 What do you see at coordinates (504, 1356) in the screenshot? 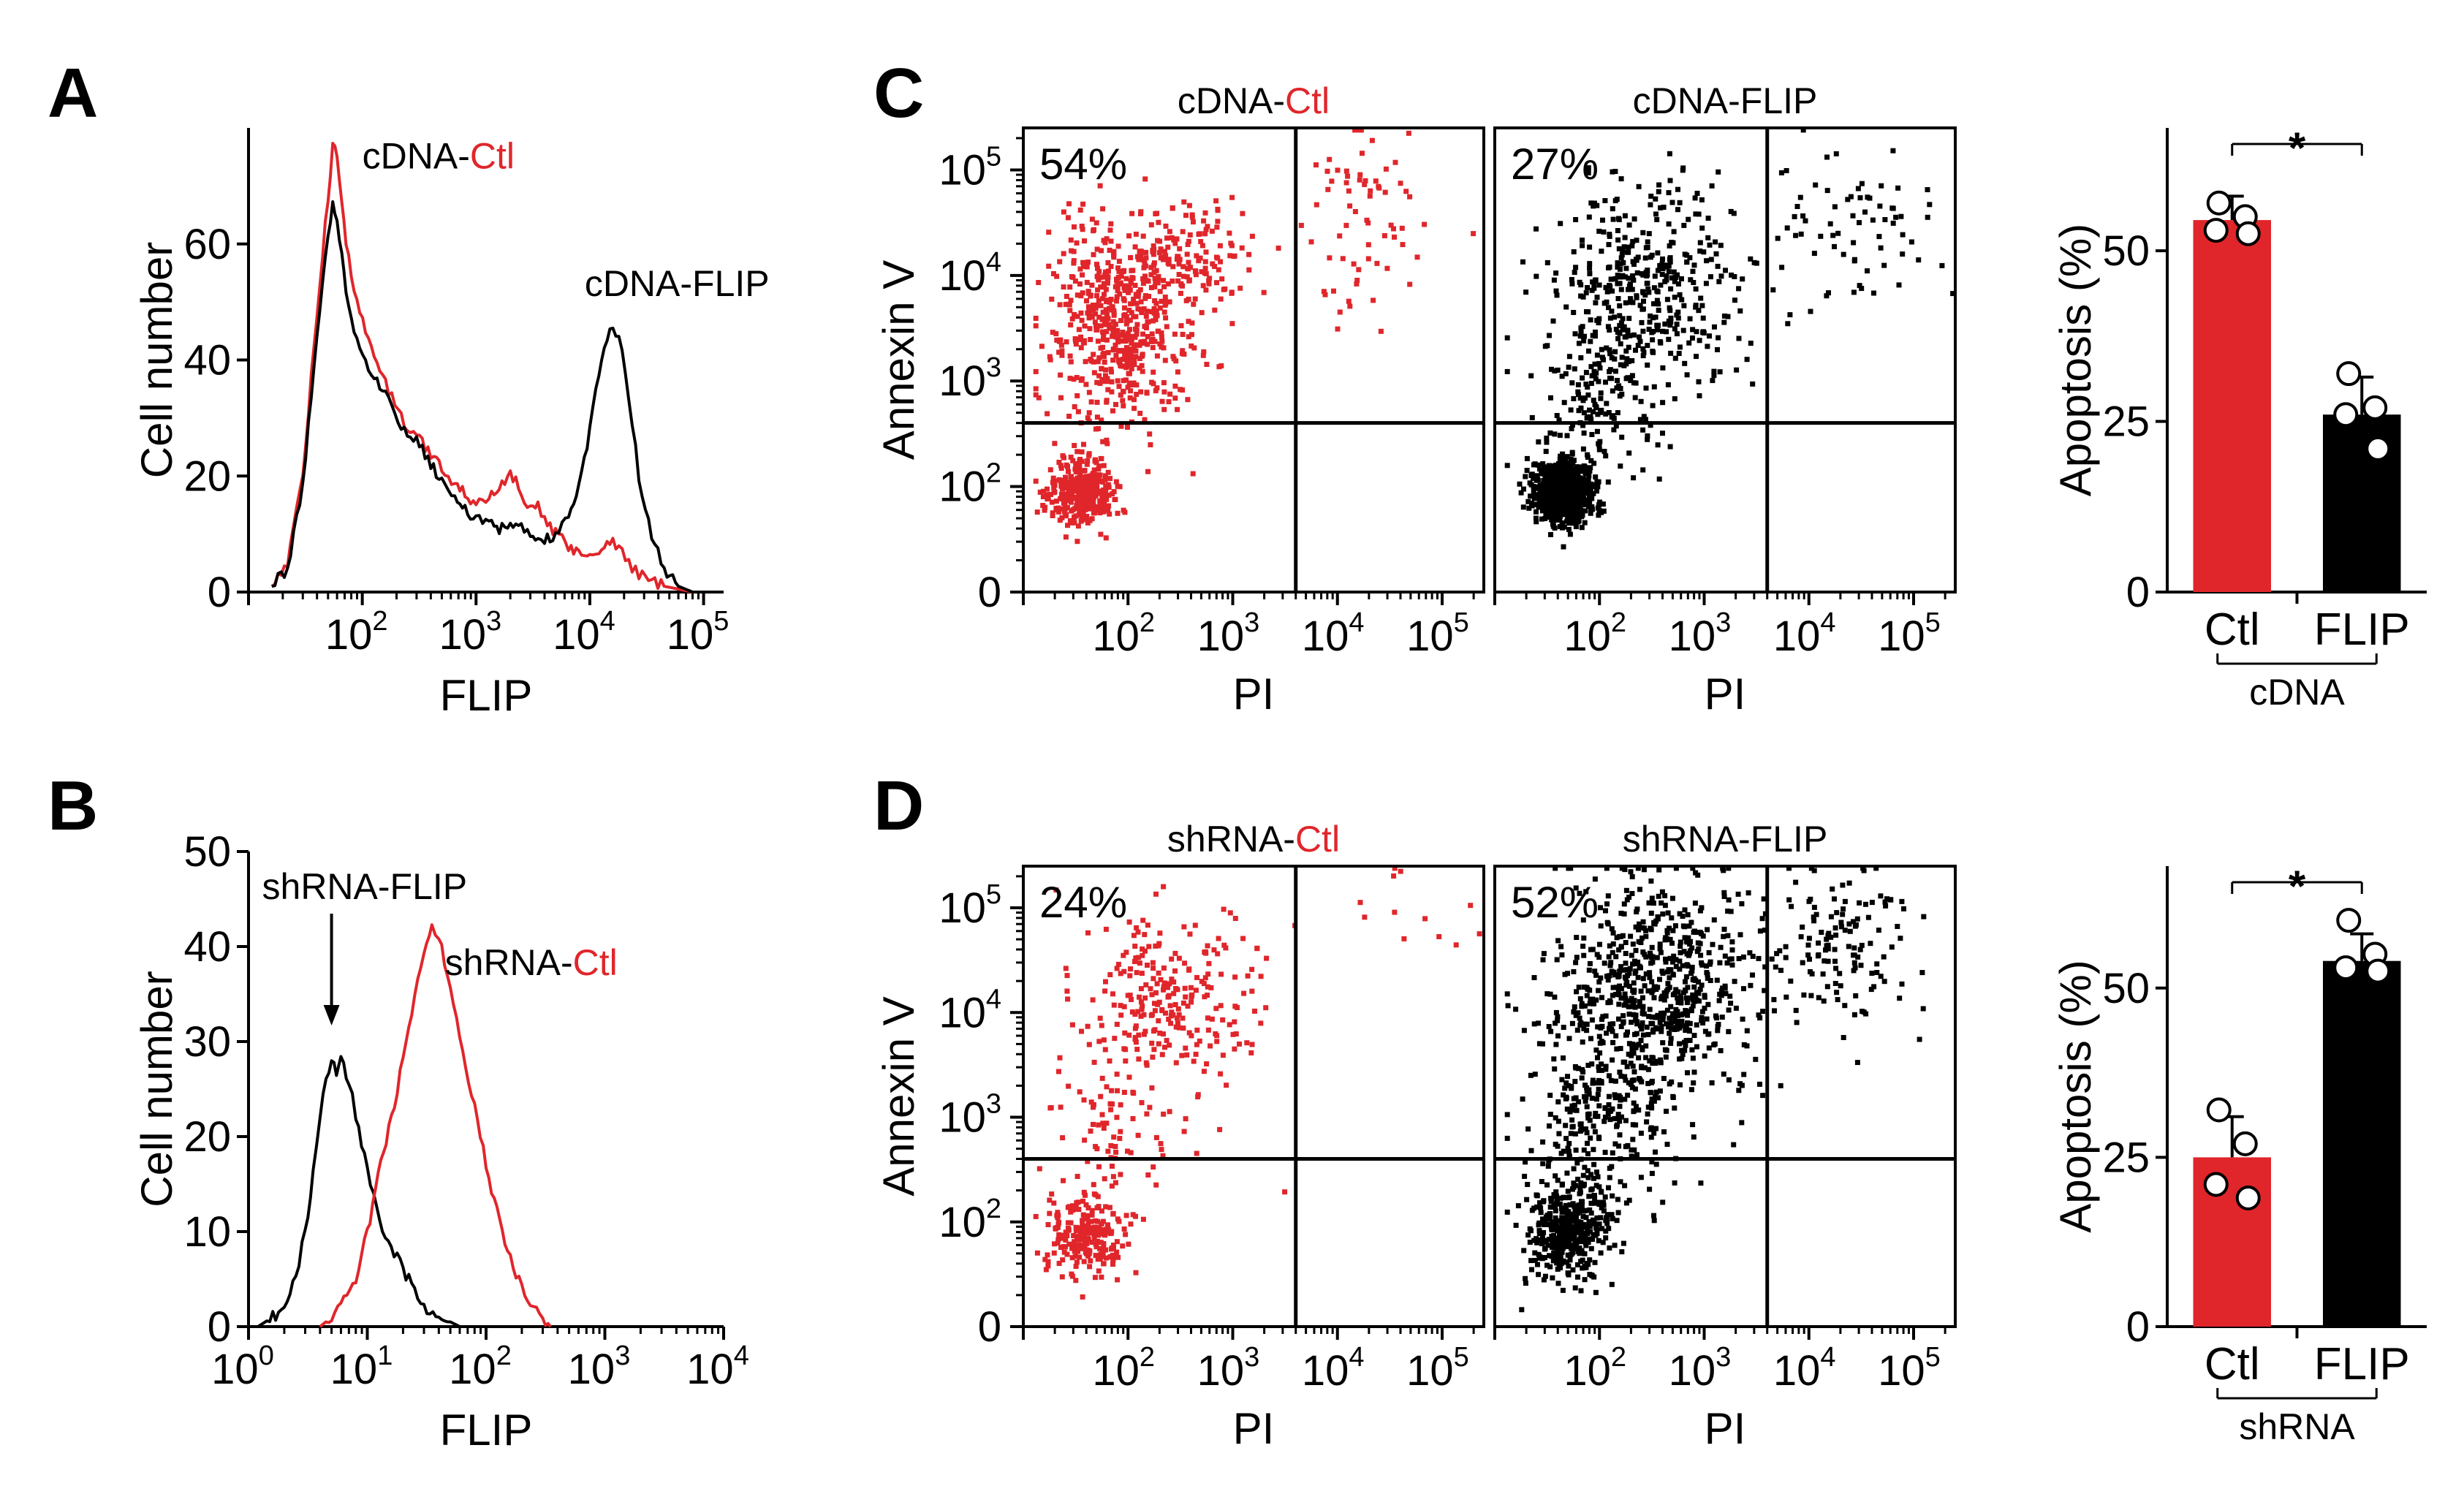
I see `x-tick-label-exponent: 2` at bounding box center [504, 1356].